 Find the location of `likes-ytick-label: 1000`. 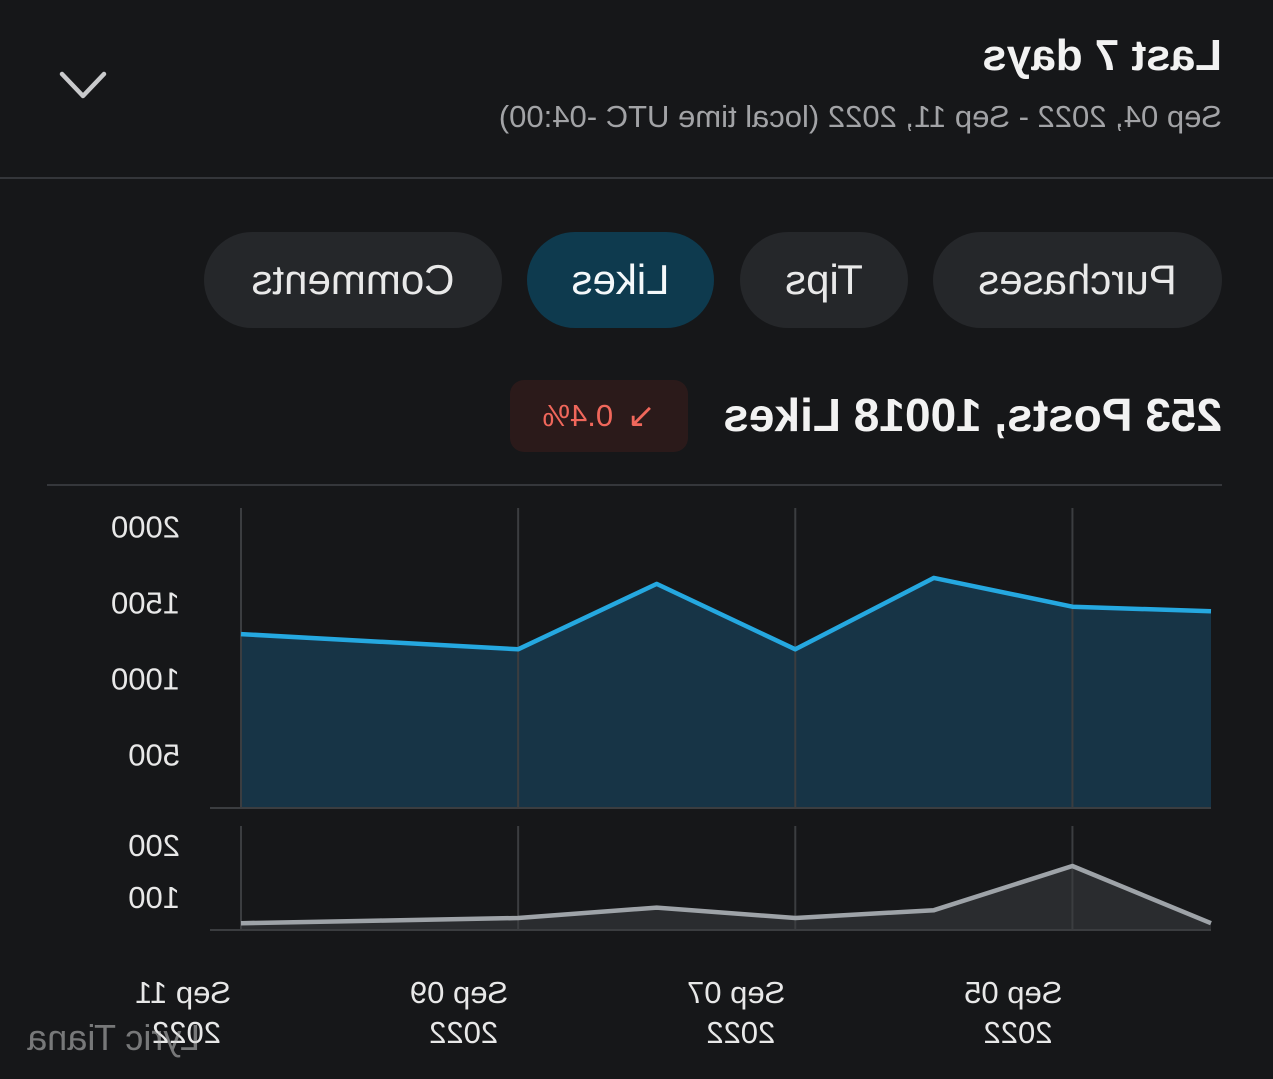

likes-ytick-label: 1000 is located at coordinates (145, 678).